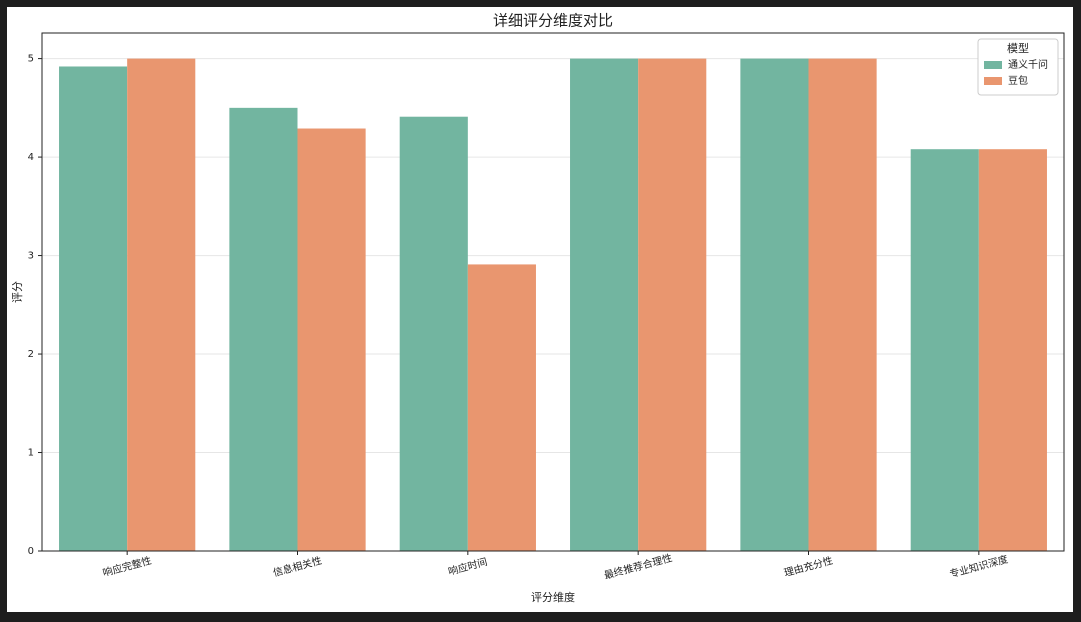 This screenshot has width=1081, height=622. I want to click on legend-label: 通义千问, so click(1028, 64).